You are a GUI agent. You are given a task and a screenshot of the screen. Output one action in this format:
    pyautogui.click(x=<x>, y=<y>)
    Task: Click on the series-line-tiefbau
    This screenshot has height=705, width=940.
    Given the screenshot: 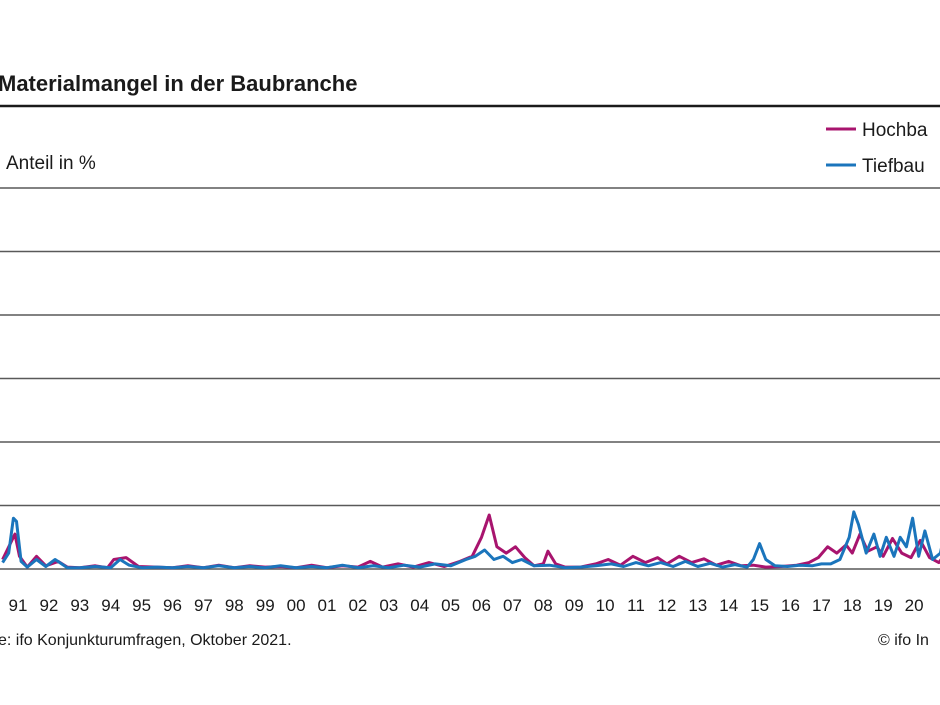 What is the action you would take?
    pyautogui.click(x=470, y=540)
    